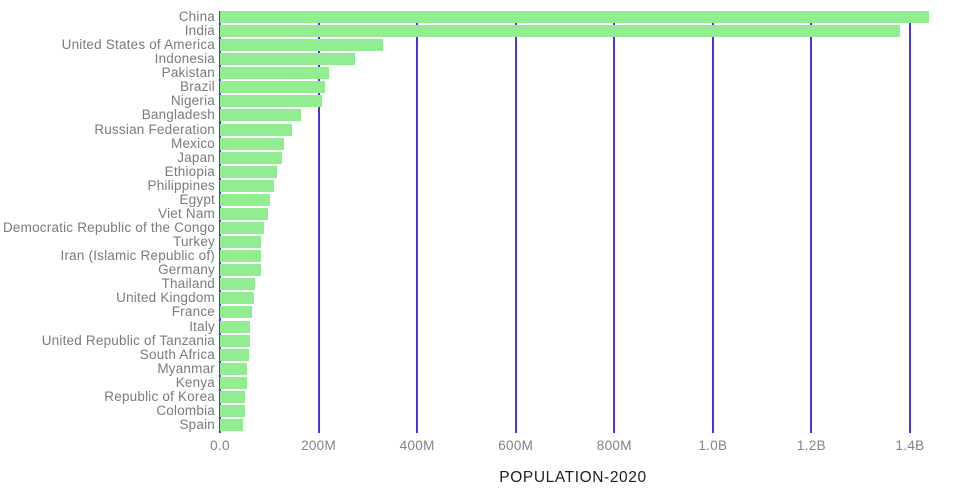 Image resolution: width=960 pixels, height=500 pixels. What do you see at coordinates (188, 284) in the screenshot?
I see `country-label: Thailand` at bounding box center [188, 284].